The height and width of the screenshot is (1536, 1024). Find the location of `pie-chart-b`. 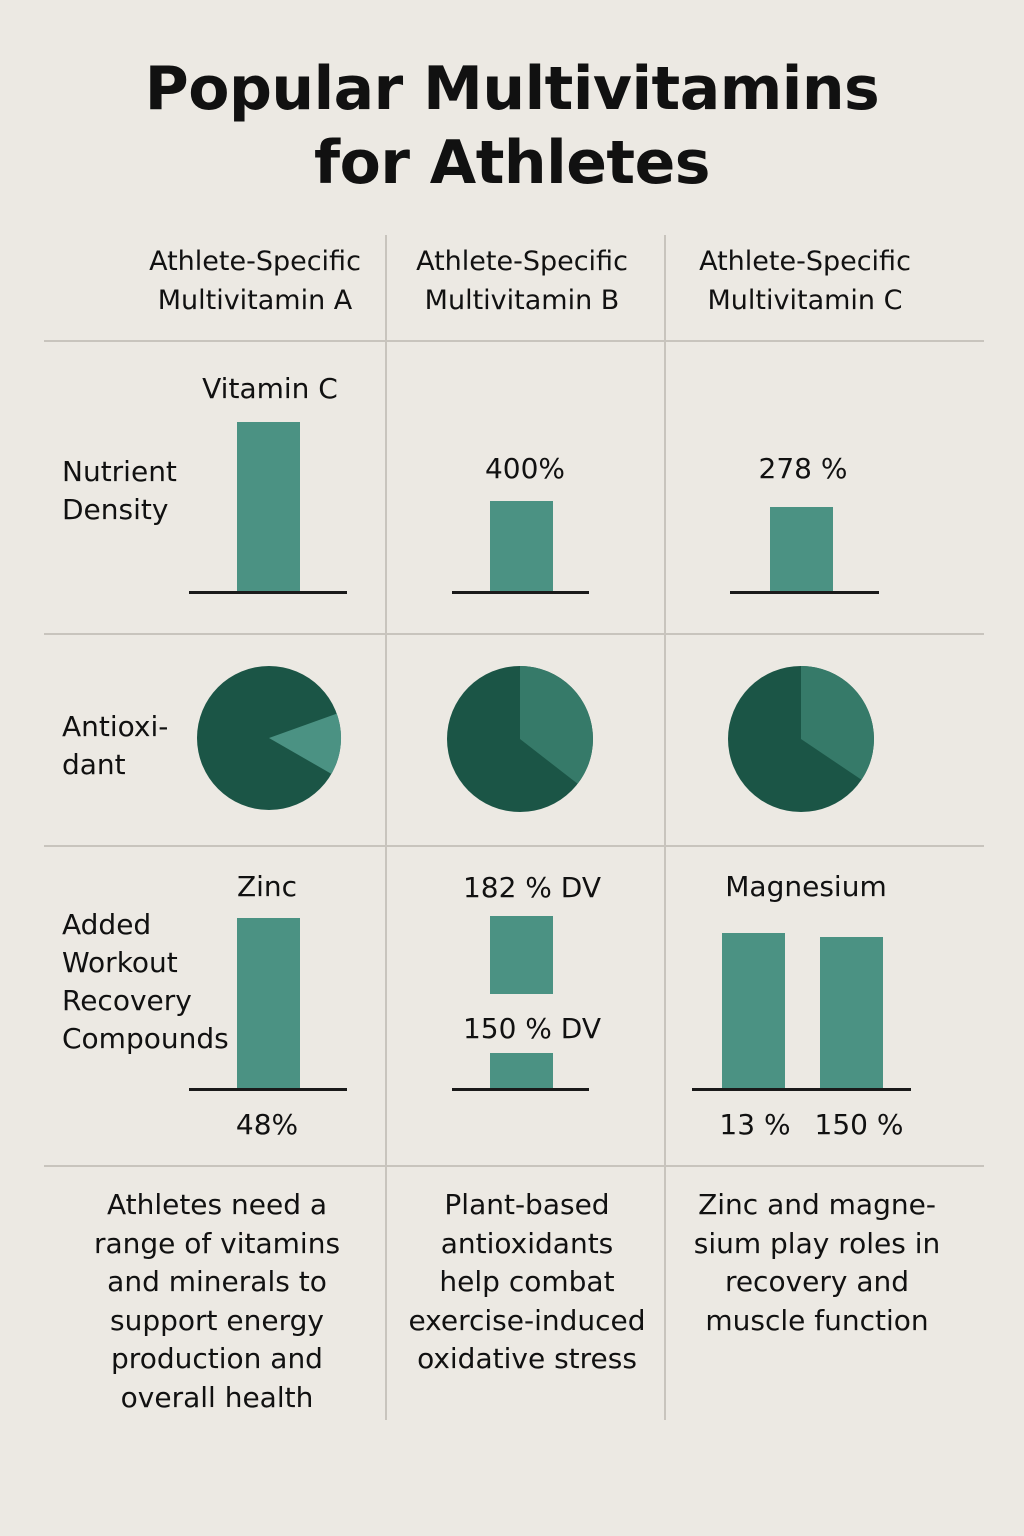

pie-chart-b is located at coordinates (520, 739).